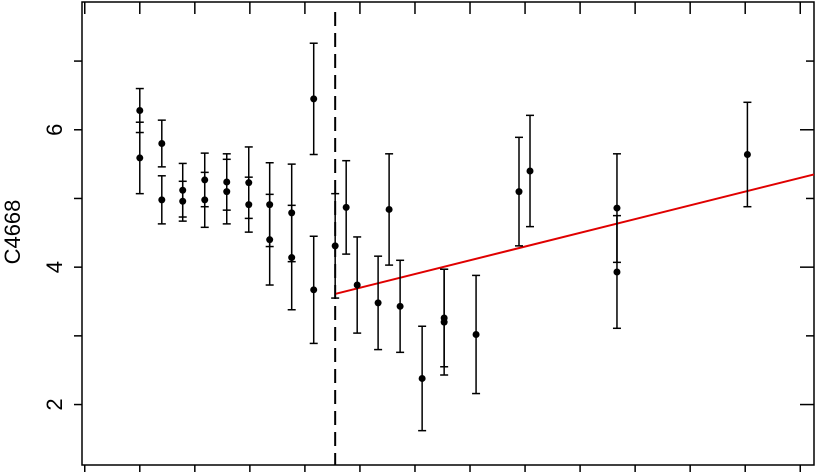 Image resolution: width=817 pixels, height=472 pixels. What do you see at coordinates (54, 267) in the screenshot?
I see `y-tick-label: 4` at bounding box center [54, 267].